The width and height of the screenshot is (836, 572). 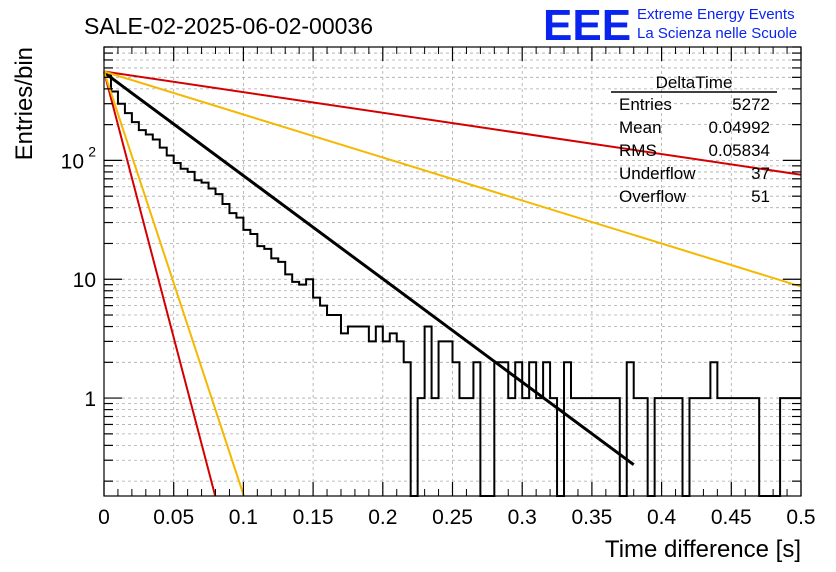 What do you see at coordinates (653, 196) in the screenshot?
I see `stats-overflow-label: Overflow` at bounding box center [653, 196].